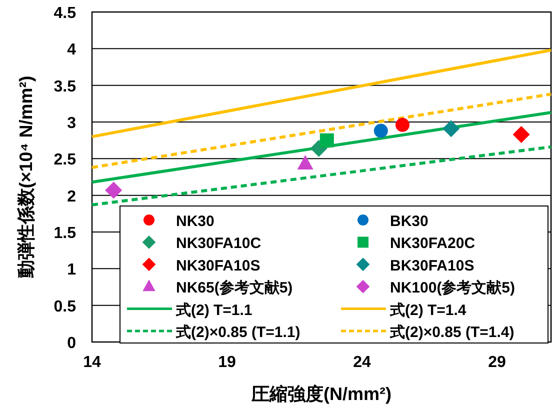 The width and height of the screenshot is (552, 410). I want to click on x-tick-label: 19, so click(227, 362).